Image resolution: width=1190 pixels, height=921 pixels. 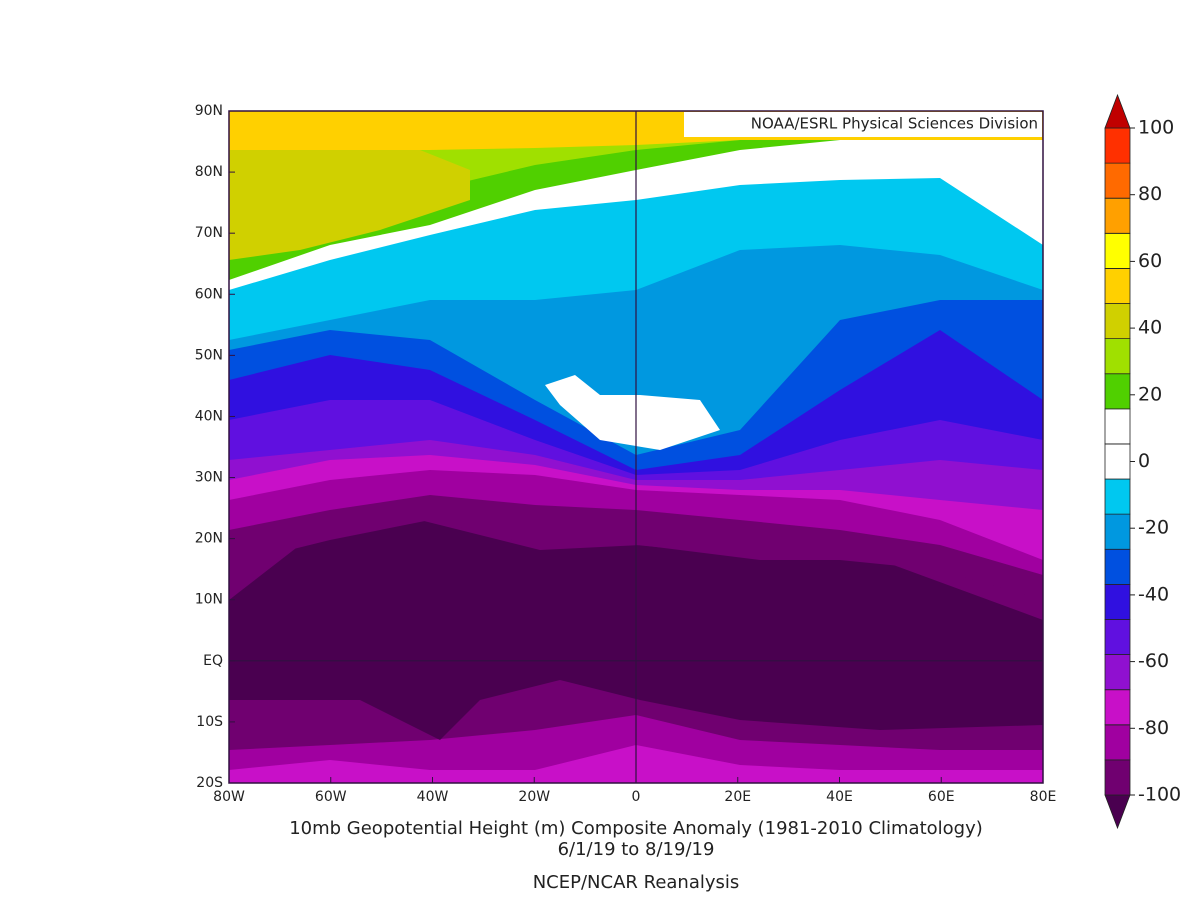 What do you see at coordinates (1153, 528) in the screenshot?
I see `colorbar-label: -20` at bounding box center [1153, 528].